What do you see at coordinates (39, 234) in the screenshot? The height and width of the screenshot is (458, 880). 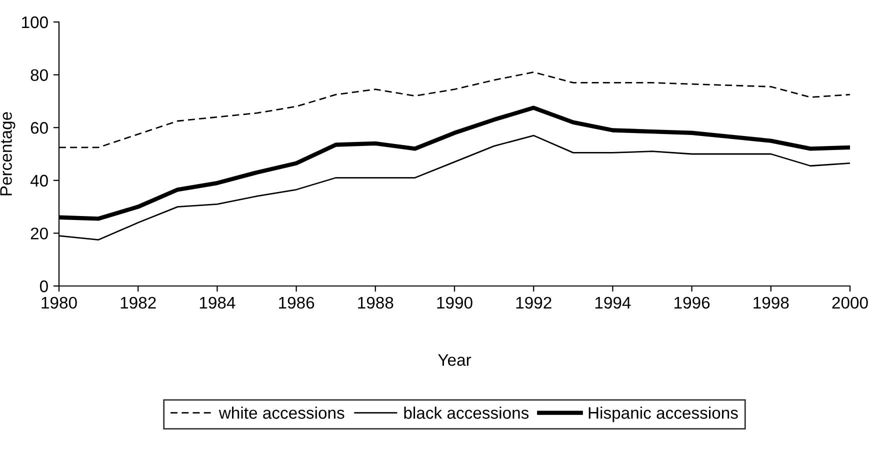 I see `y-tick-label: 20` at bounding box center [39, 234].